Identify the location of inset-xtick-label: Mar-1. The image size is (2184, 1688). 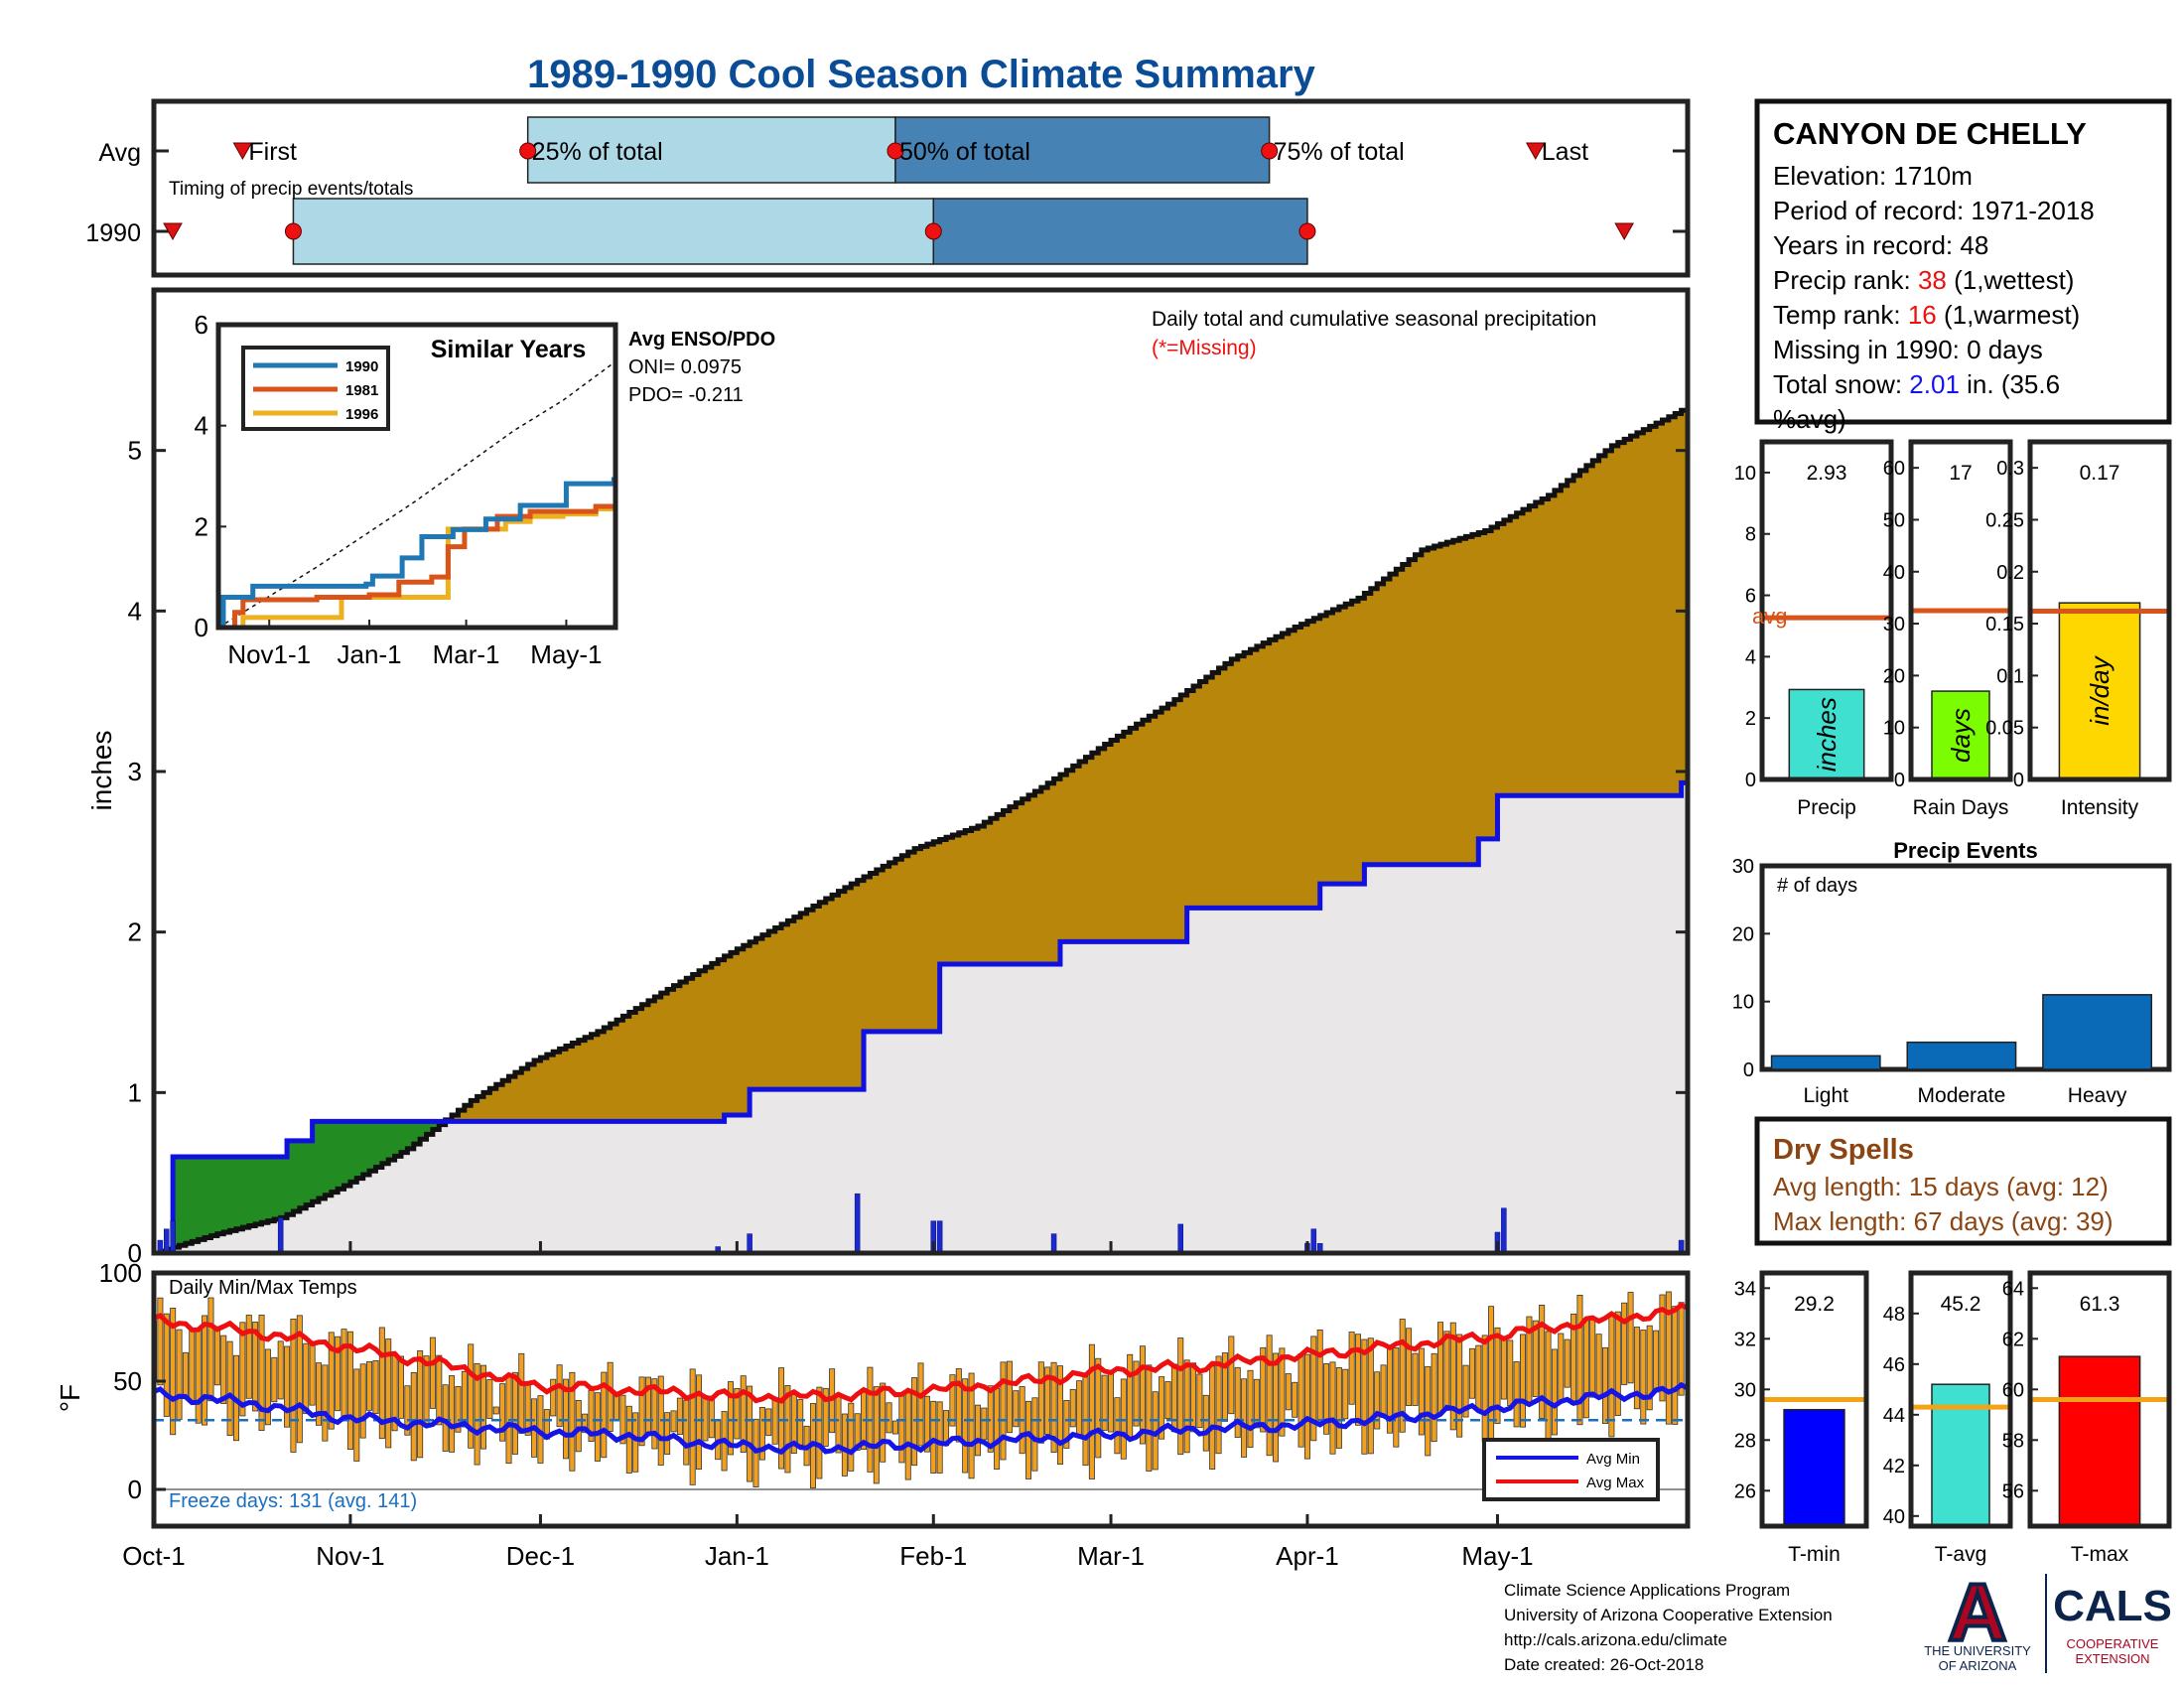
(466, 654).